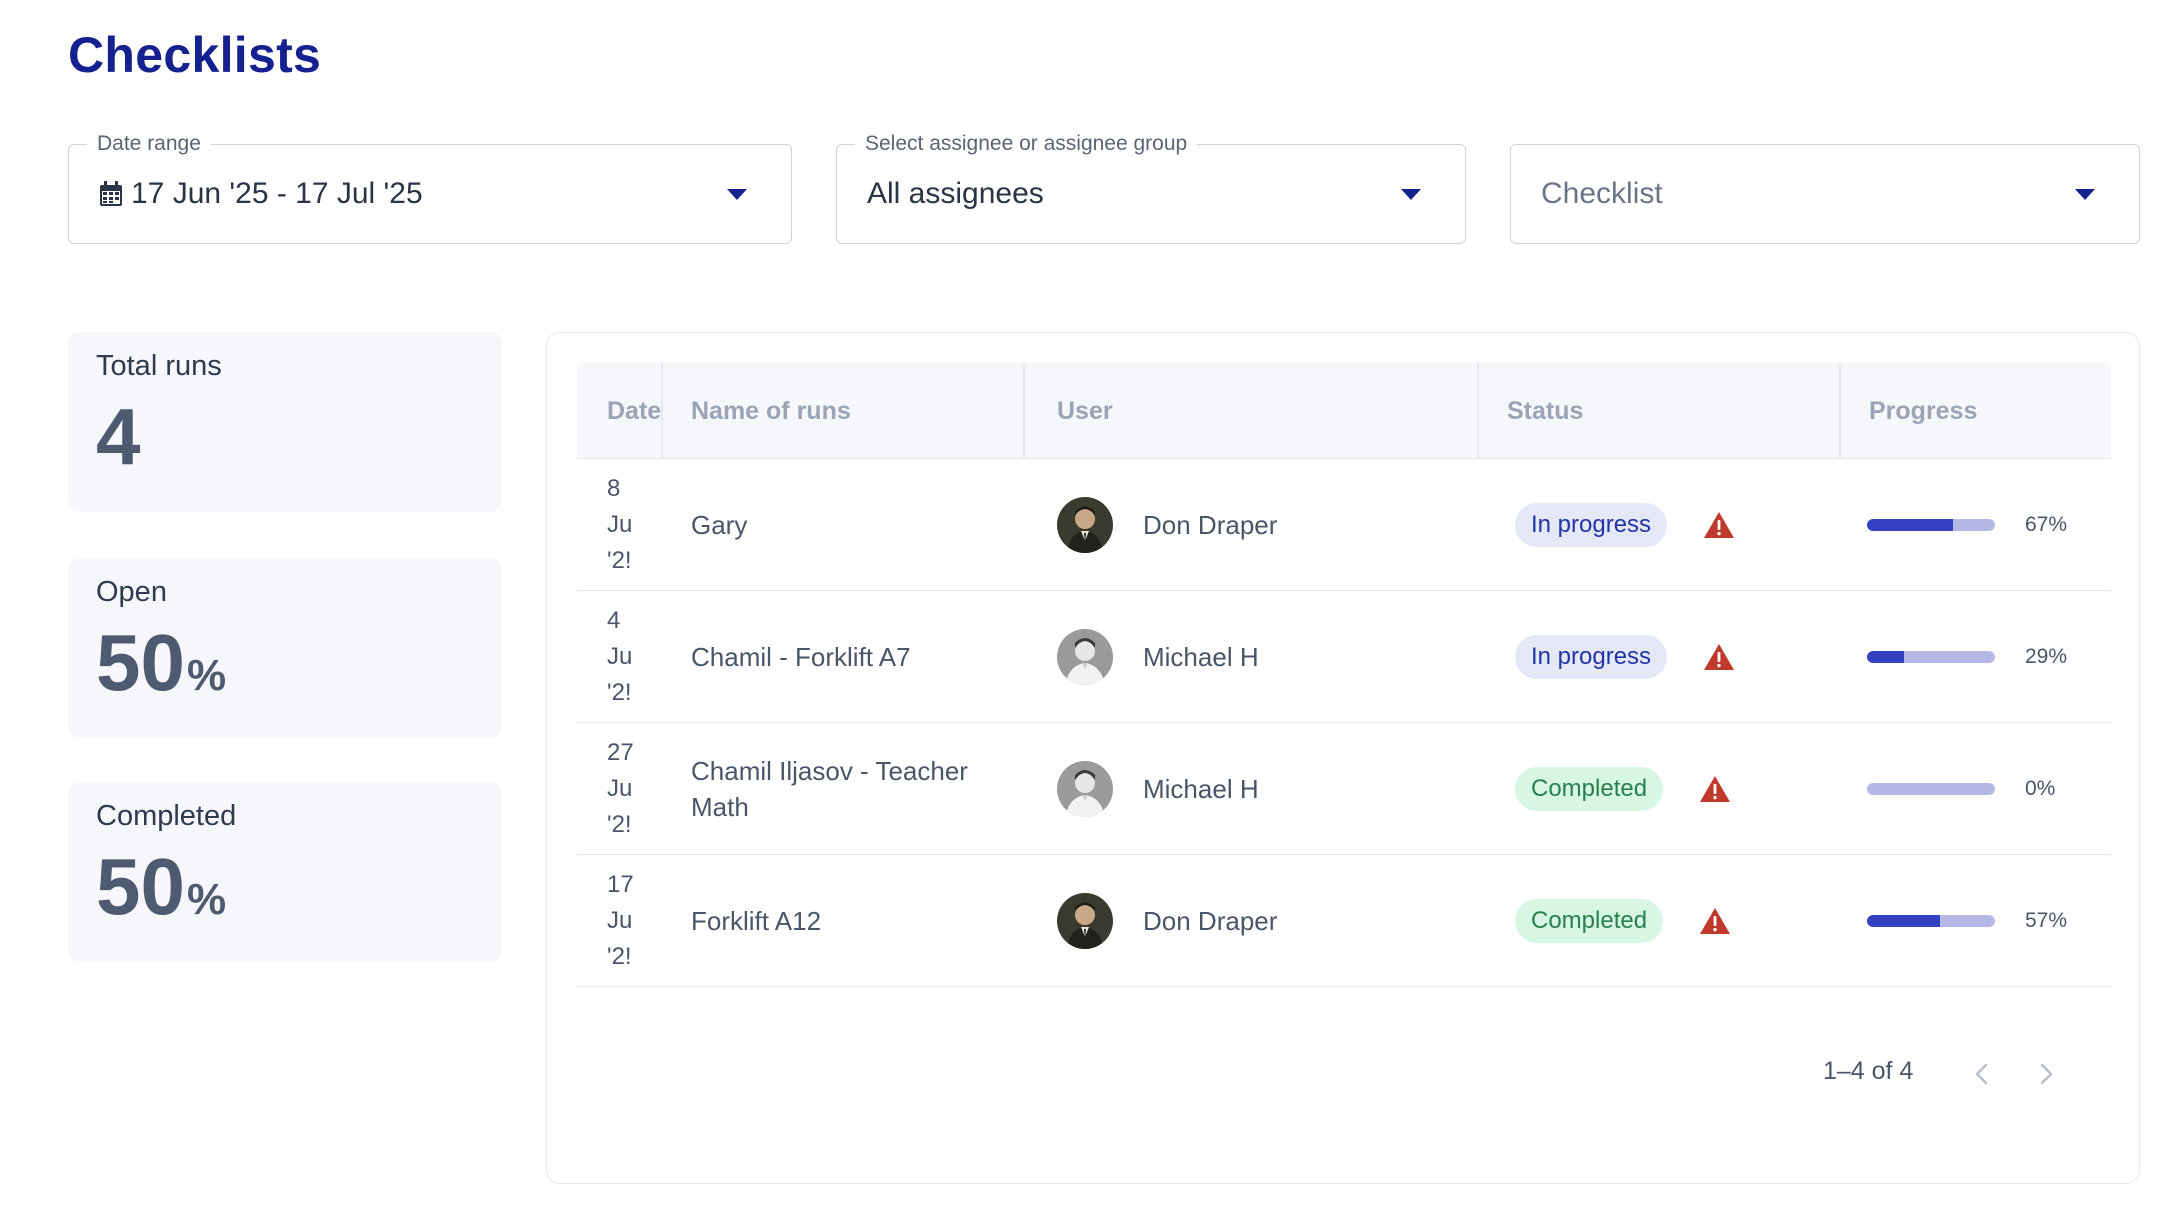 The width and height of the screenshot is (2178, 1206). I want to click on stat-value: 4, so click(285, 437).